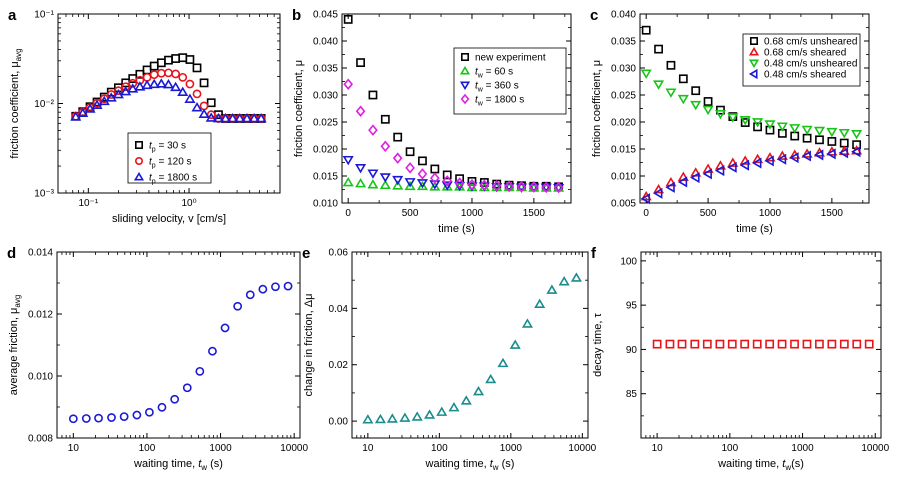 This screenshot has width=900, height=482. Describe the element at coordinates (88, 203) in the screenshot. I see `x-tick-label: 10⁻¹` at that location.